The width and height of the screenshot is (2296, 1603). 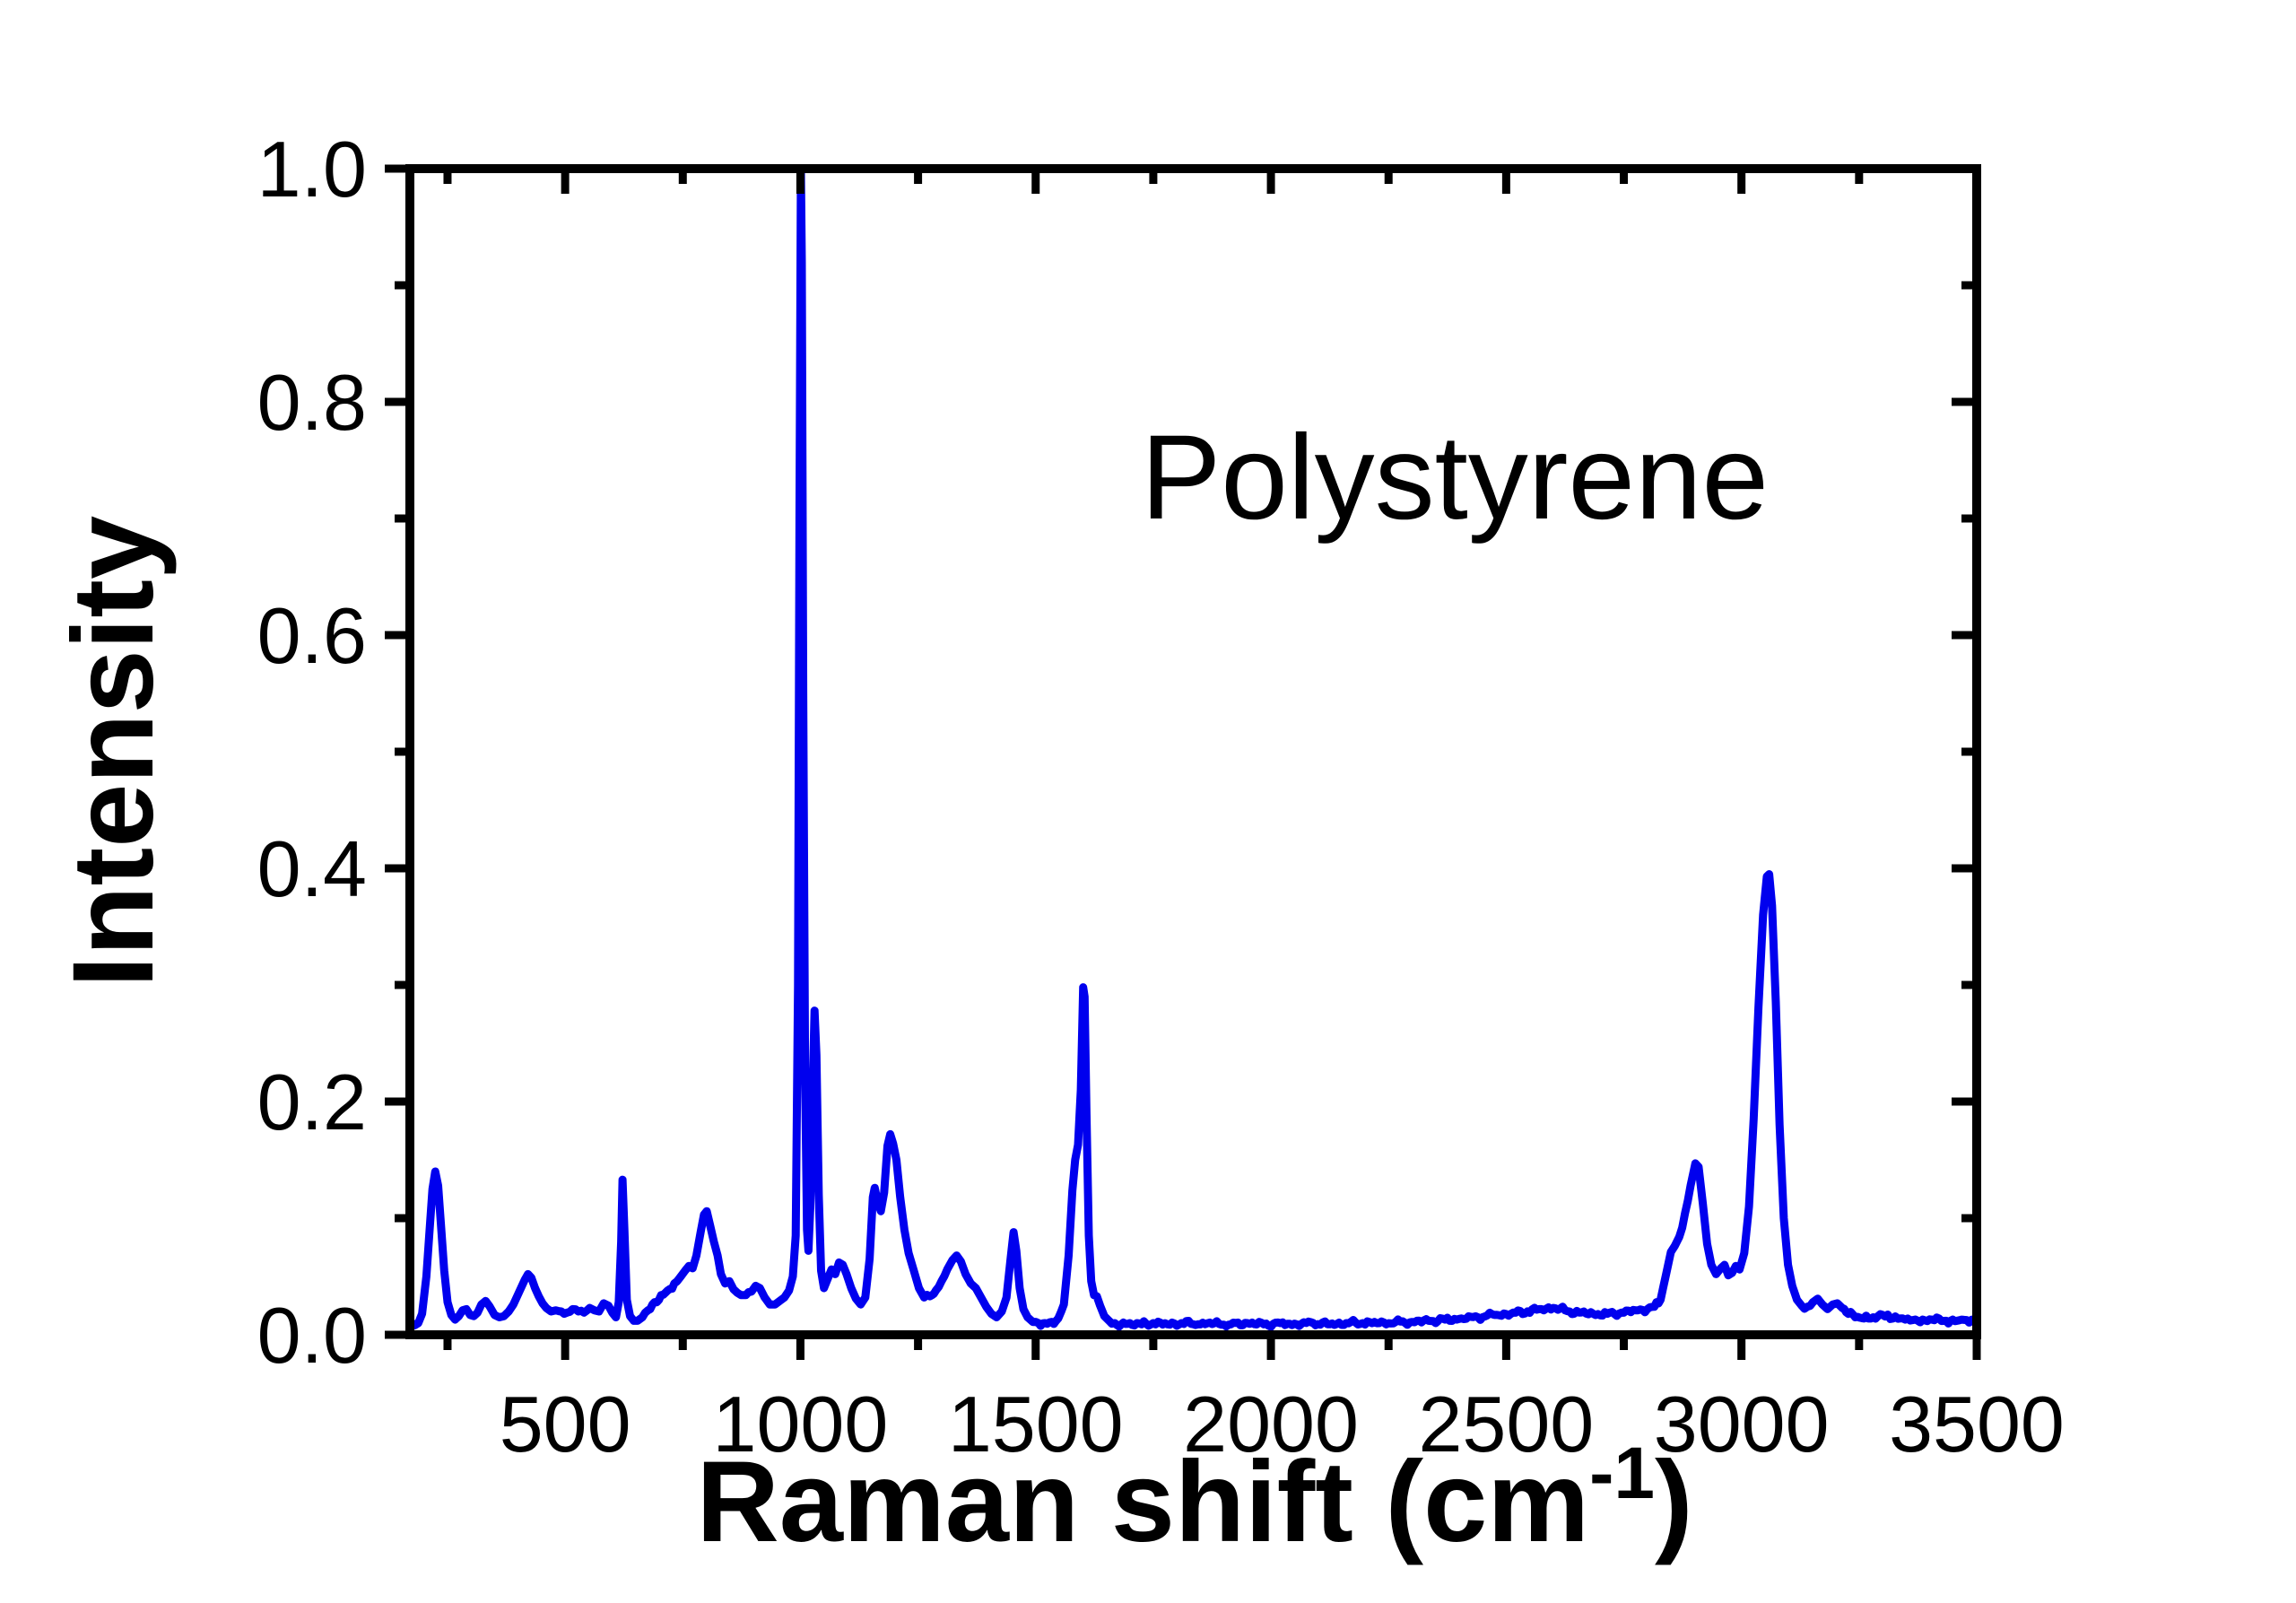 I want to click on y-axis-title: Intensity, so click(x=113, y=752).